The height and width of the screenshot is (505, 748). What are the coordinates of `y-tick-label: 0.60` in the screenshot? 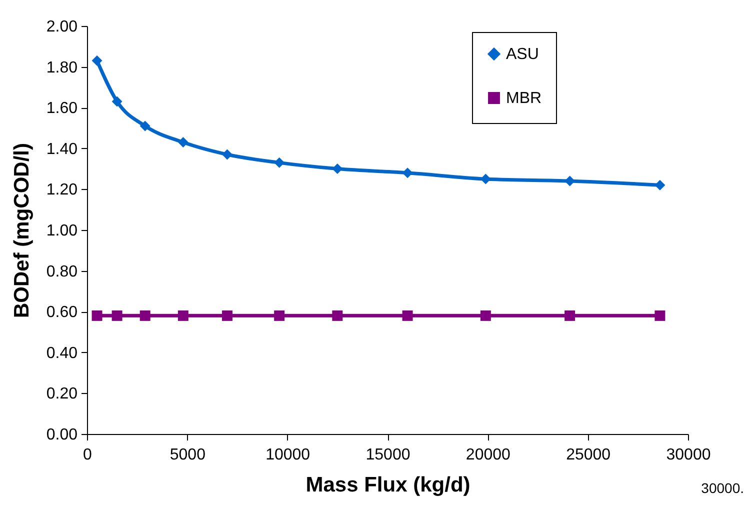 It's located at (62, 313).